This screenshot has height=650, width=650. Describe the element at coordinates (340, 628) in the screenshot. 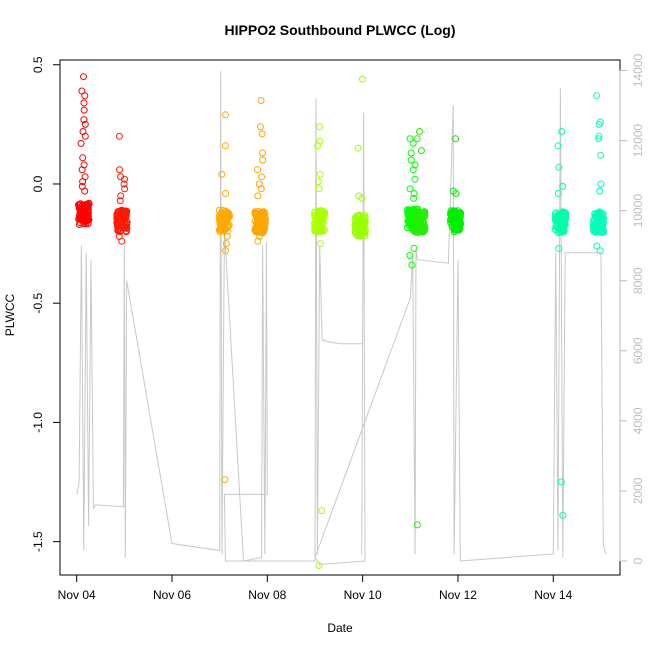

I see `x-axis-label: Date` at that location.